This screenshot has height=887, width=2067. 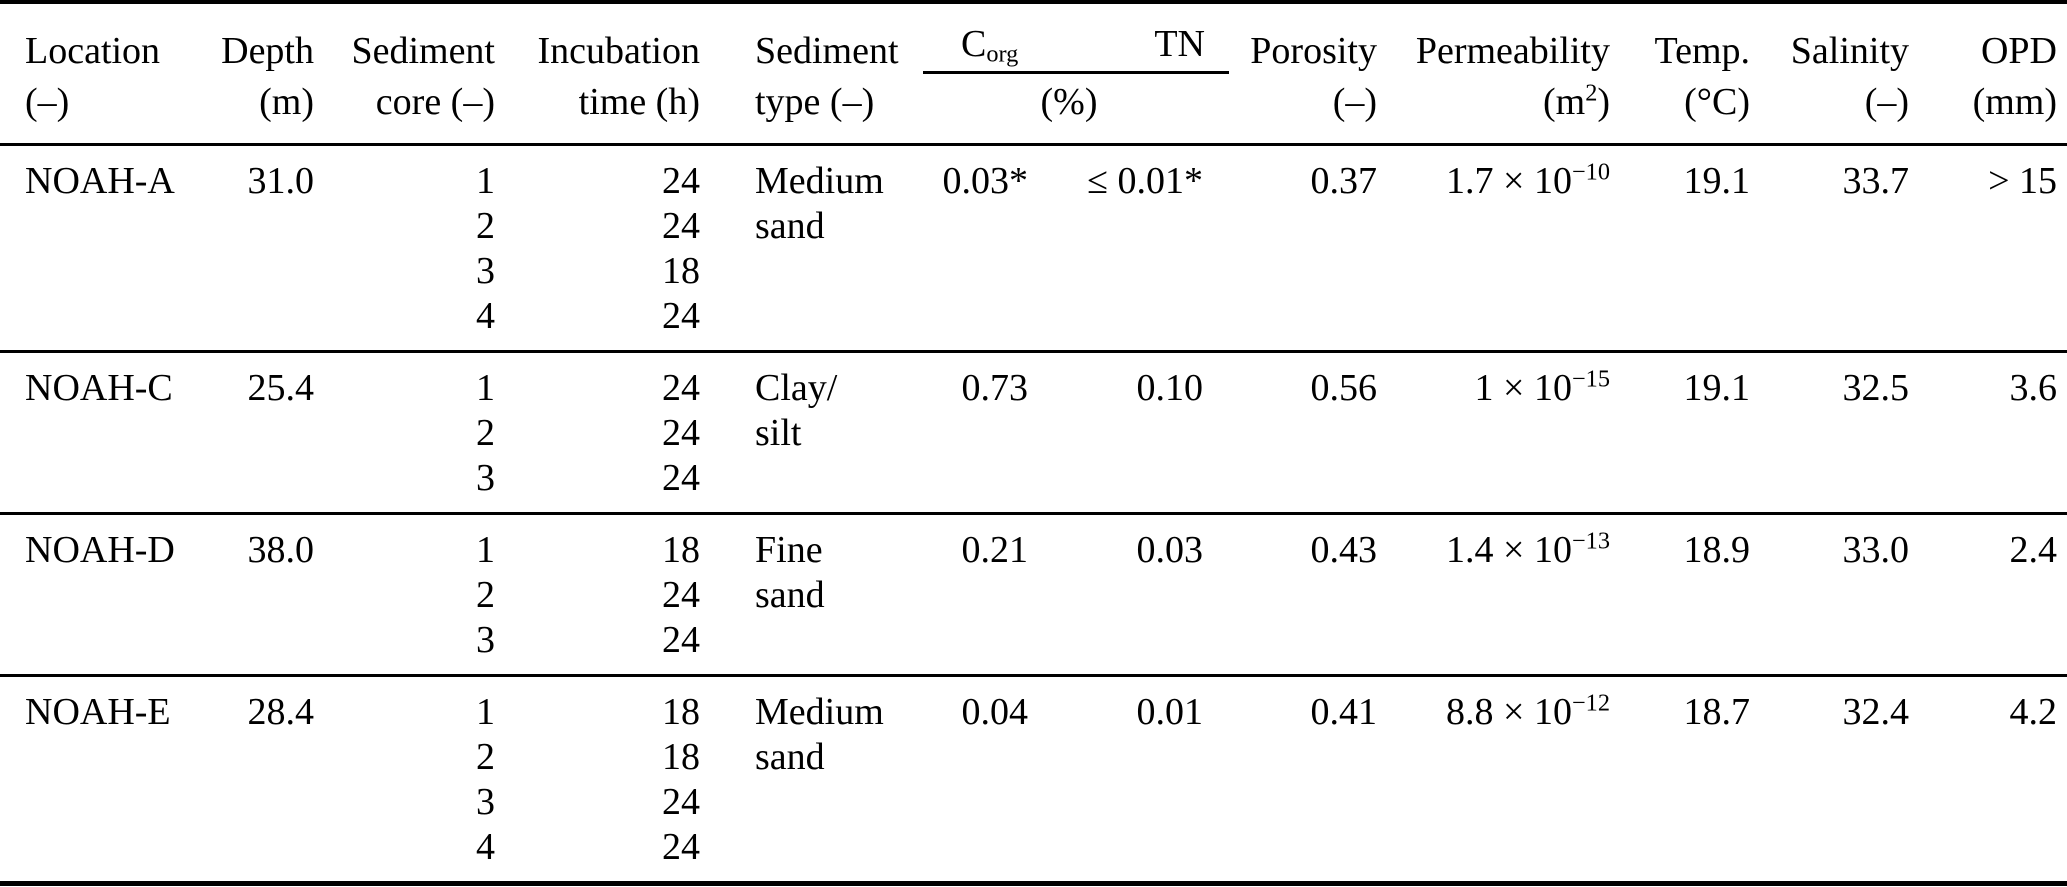 I want to click on cell-temp: 18.7, so click(x=1717, y=712).